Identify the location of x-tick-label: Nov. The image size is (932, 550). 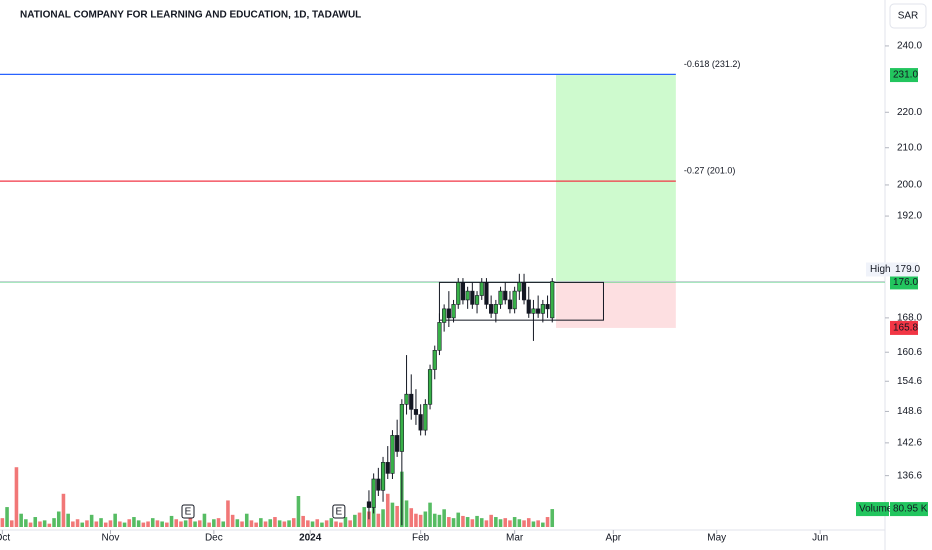
(111, 538).